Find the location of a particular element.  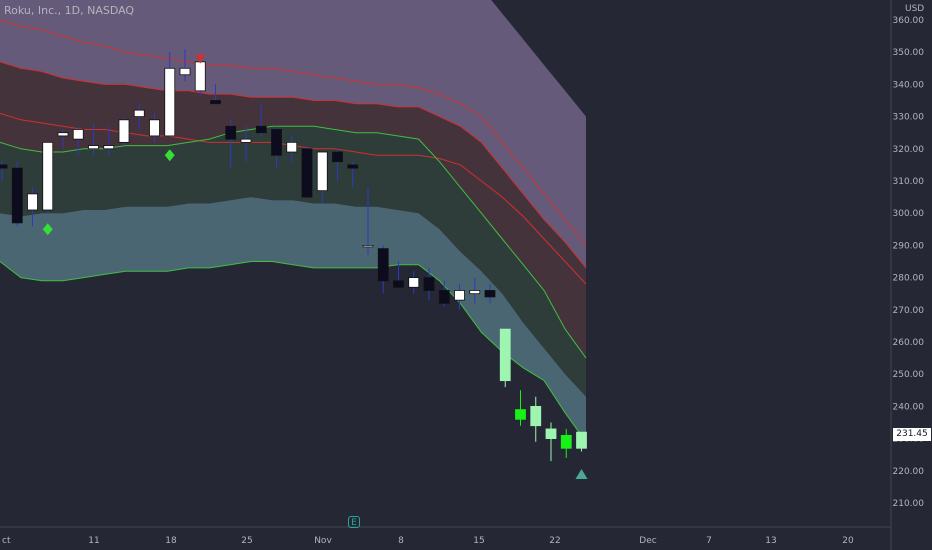

last-price-tag: 231.45 is located at coordinates (912, 434).